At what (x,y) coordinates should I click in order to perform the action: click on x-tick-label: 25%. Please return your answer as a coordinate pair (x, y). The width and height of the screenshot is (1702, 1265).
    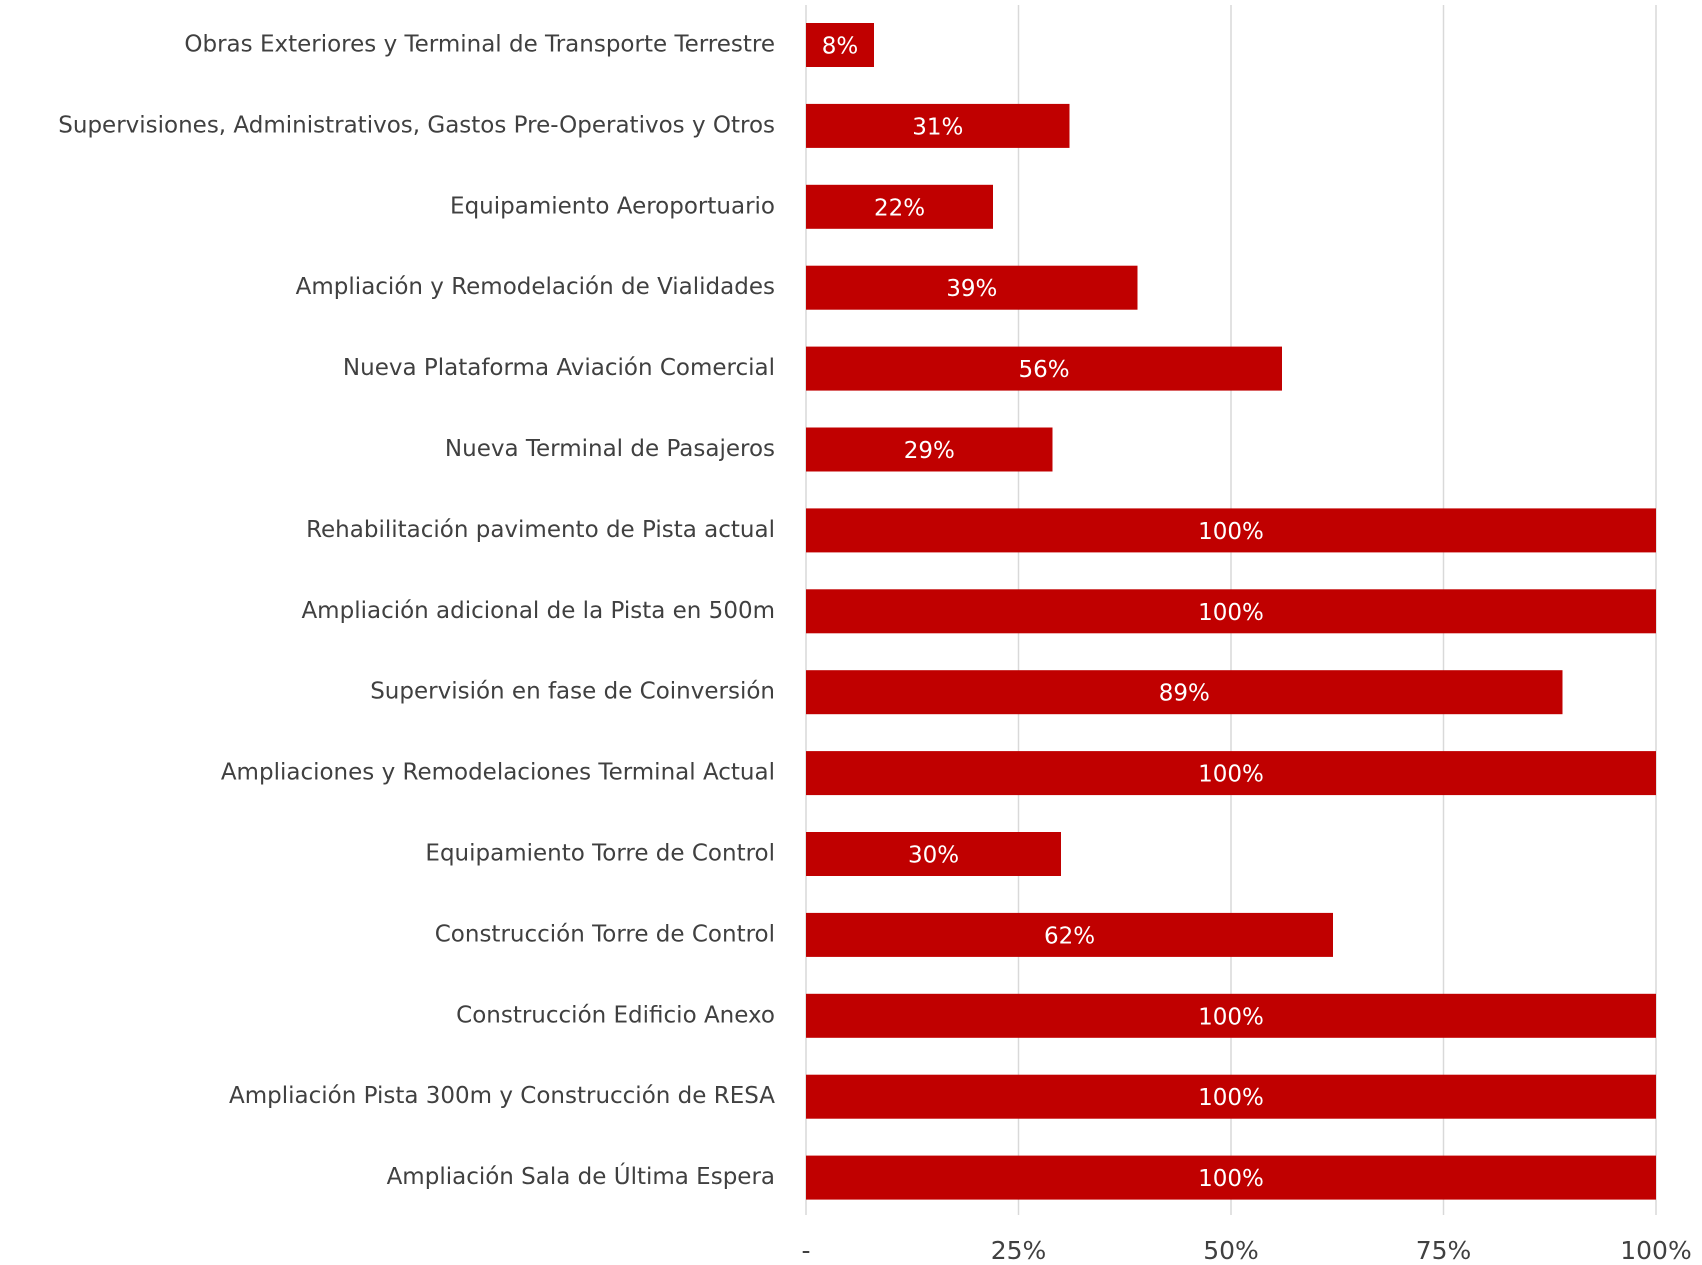
    Looking at the image, I should click on (1019, 1250).